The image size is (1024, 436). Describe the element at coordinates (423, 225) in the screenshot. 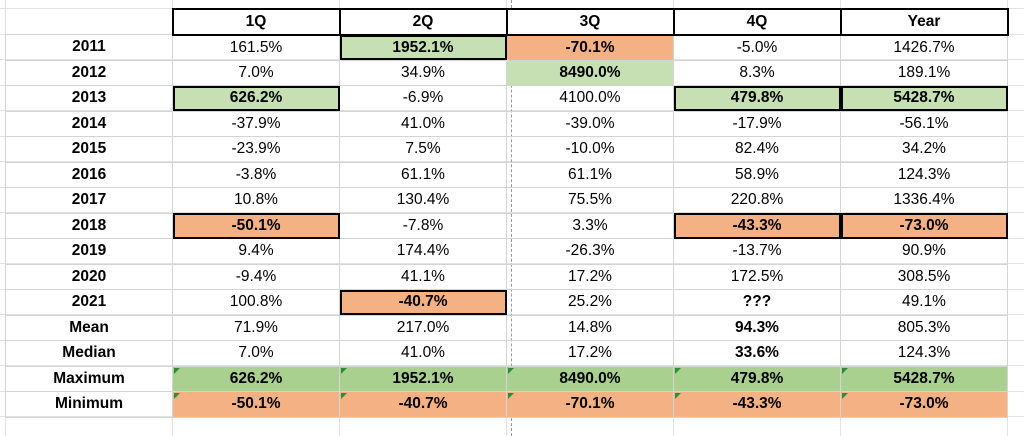

I see `table-cell: -7.8%` at that location.